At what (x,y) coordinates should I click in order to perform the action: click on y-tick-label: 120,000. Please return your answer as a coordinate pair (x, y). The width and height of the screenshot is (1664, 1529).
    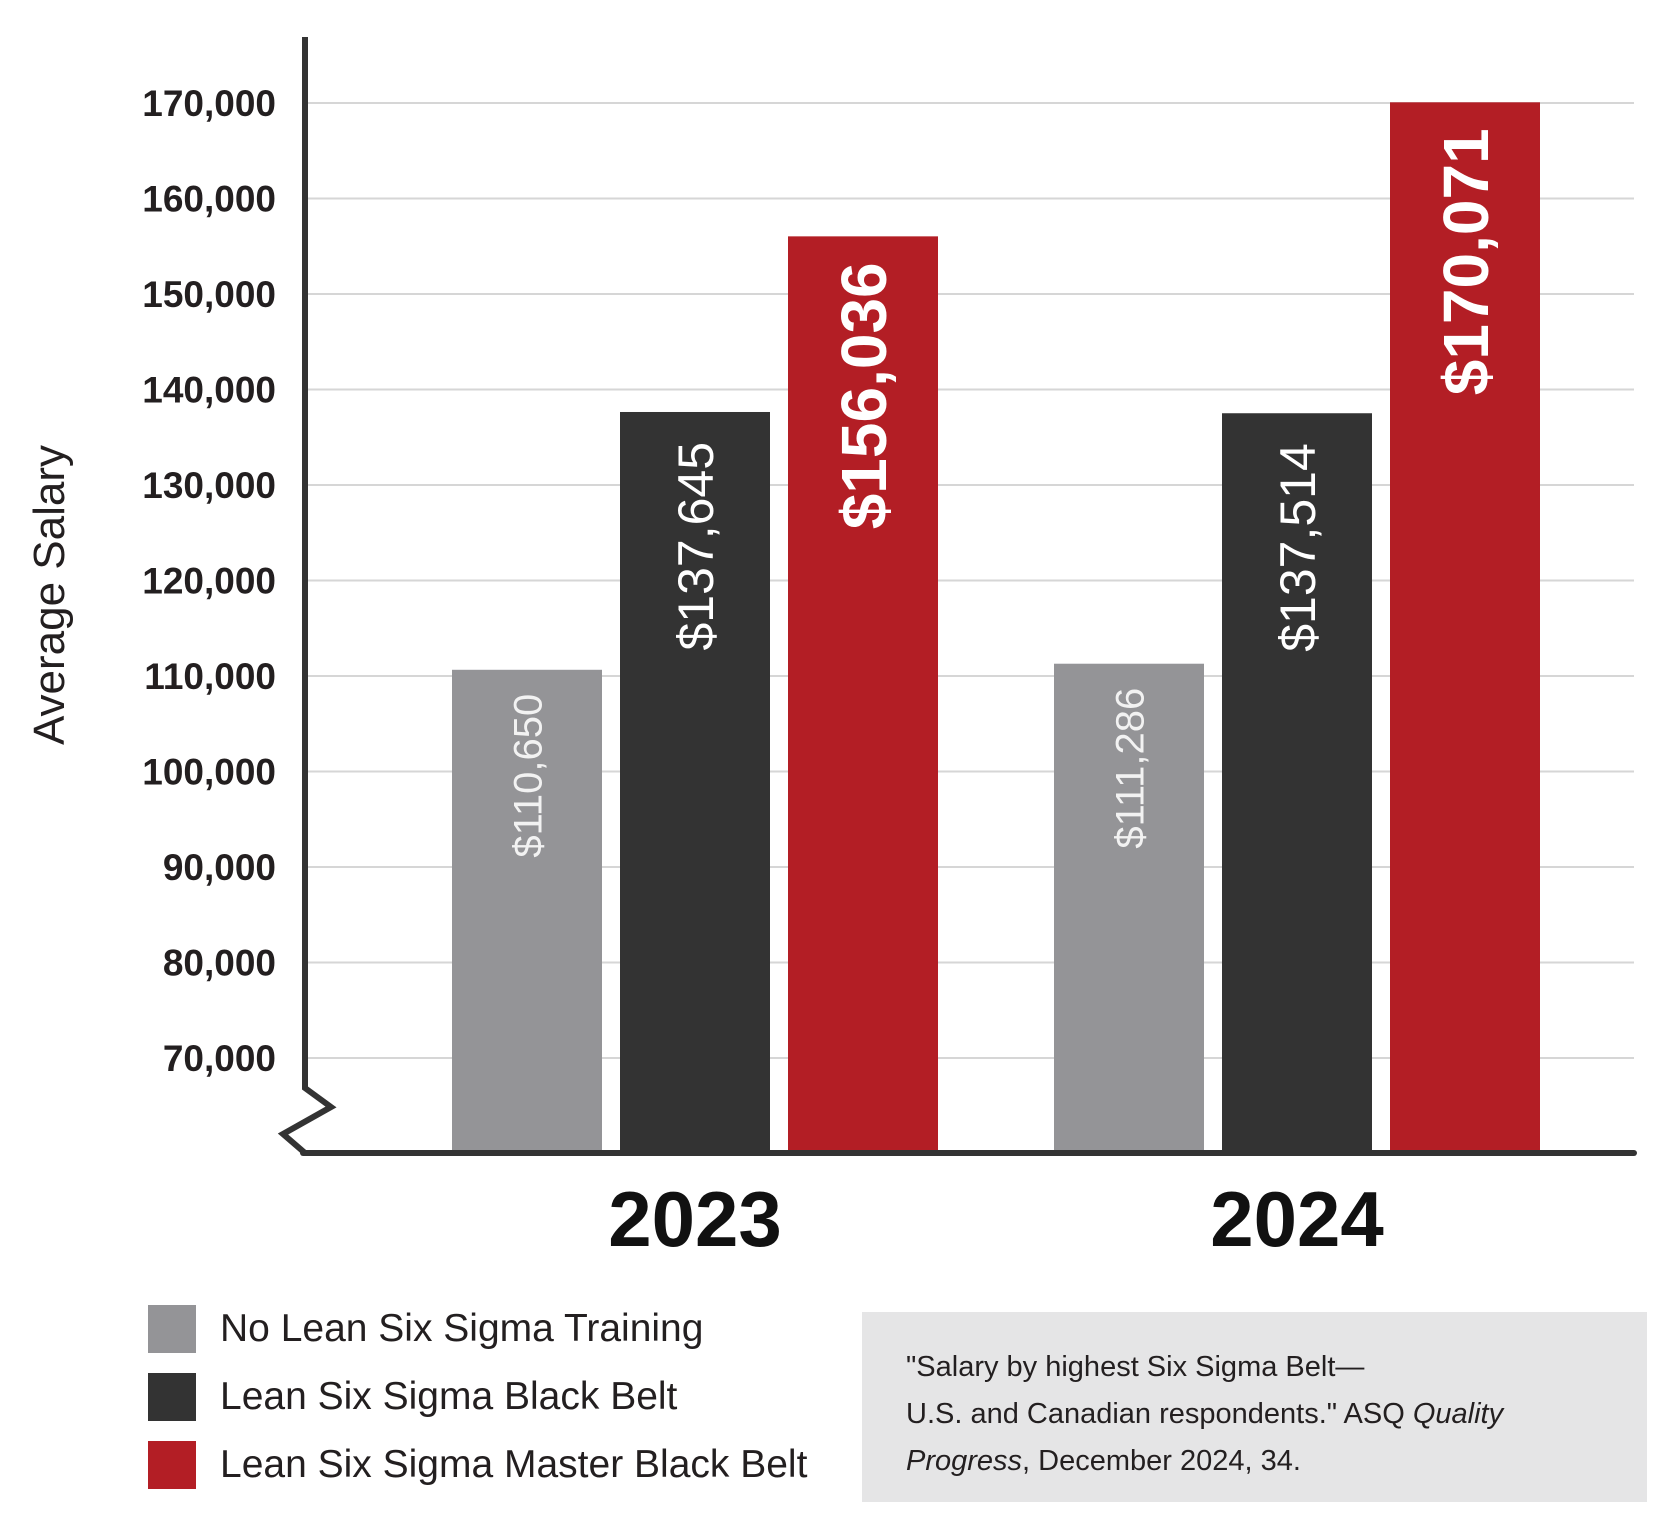
    Looking at the image, I should click on (209, 581).